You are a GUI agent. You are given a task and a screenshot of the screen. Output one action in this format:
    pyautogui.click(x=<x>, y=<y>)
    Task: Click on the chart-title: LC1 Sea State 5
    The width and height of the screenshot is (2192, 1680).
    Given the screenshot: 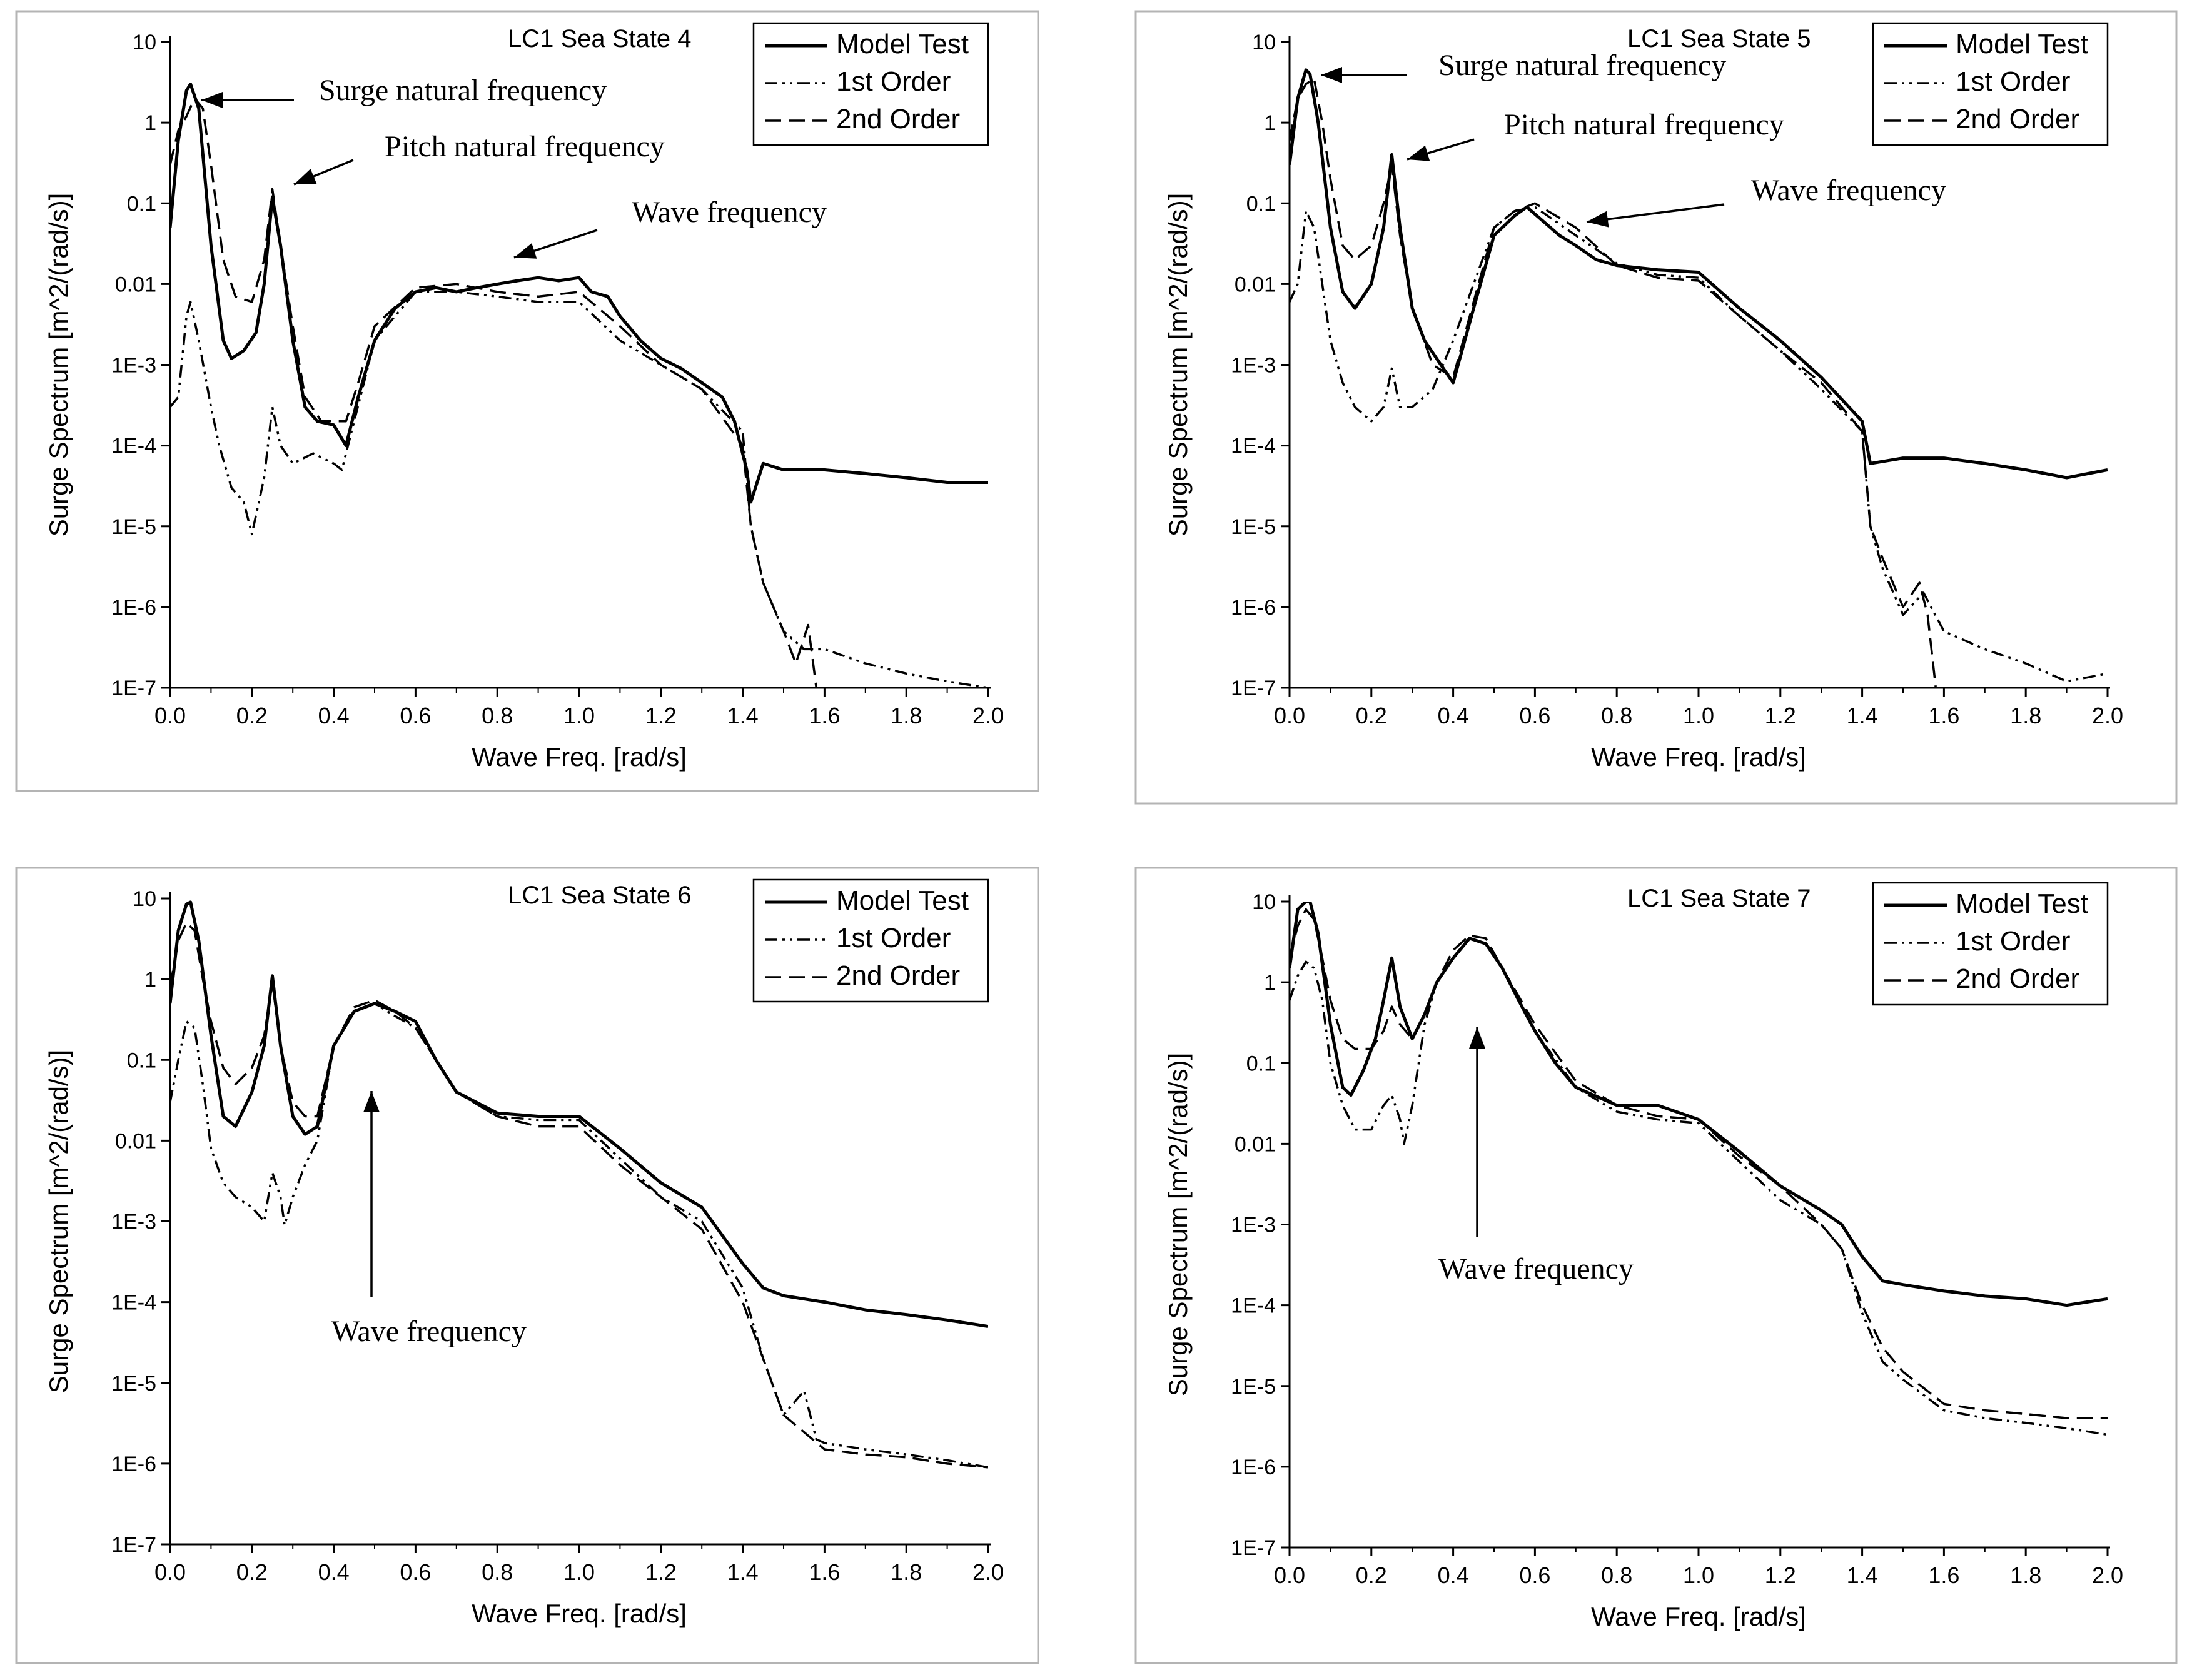 What is the action you would take?
    pyautogui.click(x=1719, y=39)
    